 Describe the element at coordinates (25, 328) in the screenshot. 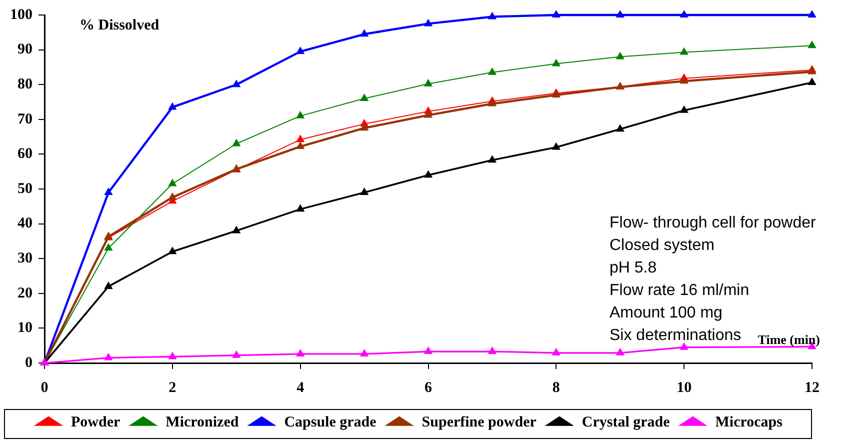

I see `y-tick-label: 10` at that location.